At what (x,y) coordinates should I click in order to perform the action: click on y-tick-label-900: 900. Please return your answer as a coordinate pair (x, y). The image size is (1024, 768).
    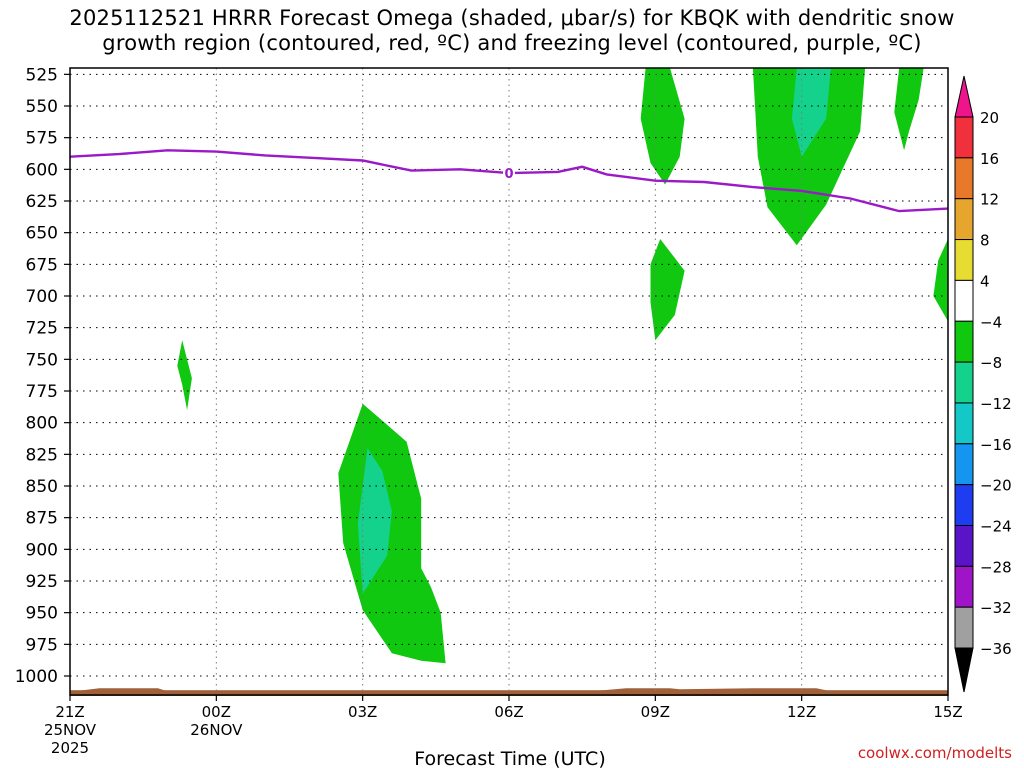
    Looking at the image, I should click on (42, 550).